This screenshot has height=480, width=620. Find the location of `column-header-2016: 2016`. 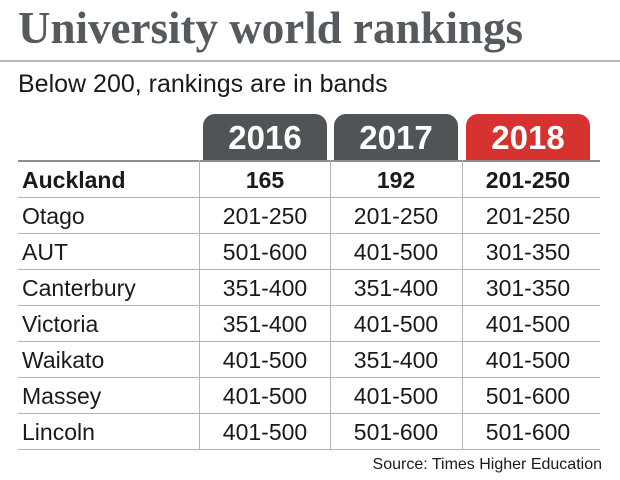

column-header-2016: 2016 is located at coordinates (265, 137).